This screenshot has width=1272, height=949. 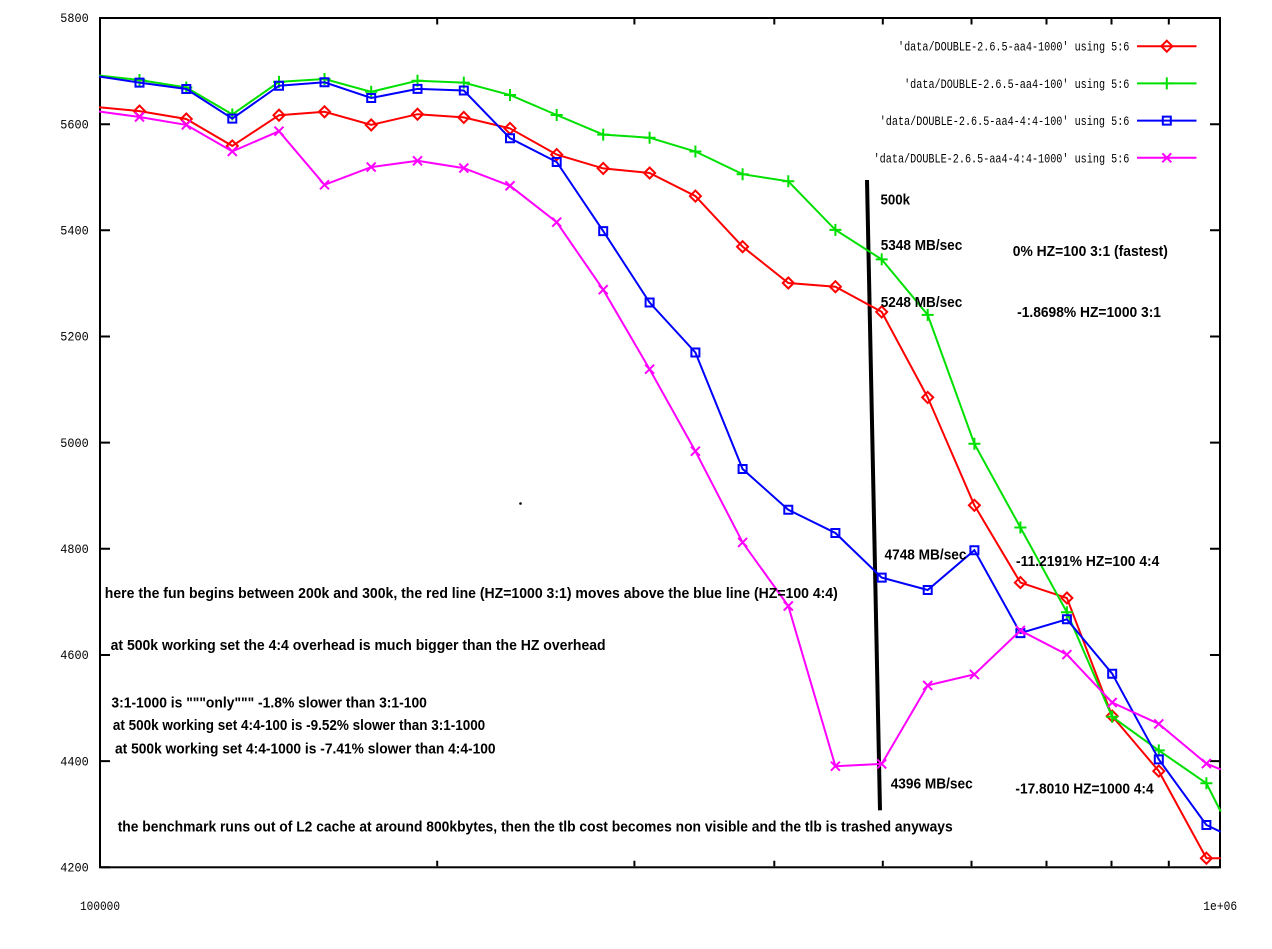 What do you see at coordinates (74, 868) in the screenshot?
I see `svg-text: 4200` at bounding box center [74, 868].